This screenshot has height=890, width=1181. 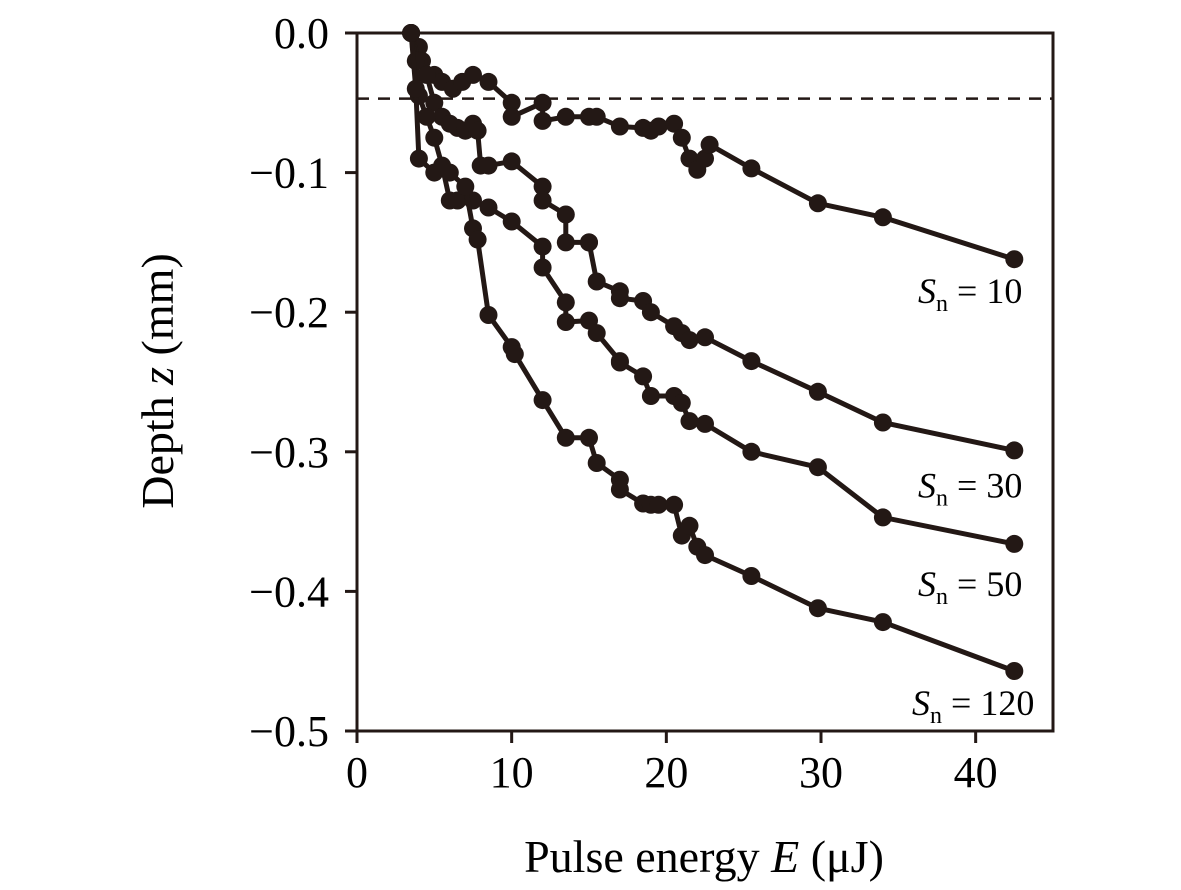 What do you see at coordinates (289, 452) in the screenshot?
I see `y-tick-label: −0.3` at bounding box center [289, 452].